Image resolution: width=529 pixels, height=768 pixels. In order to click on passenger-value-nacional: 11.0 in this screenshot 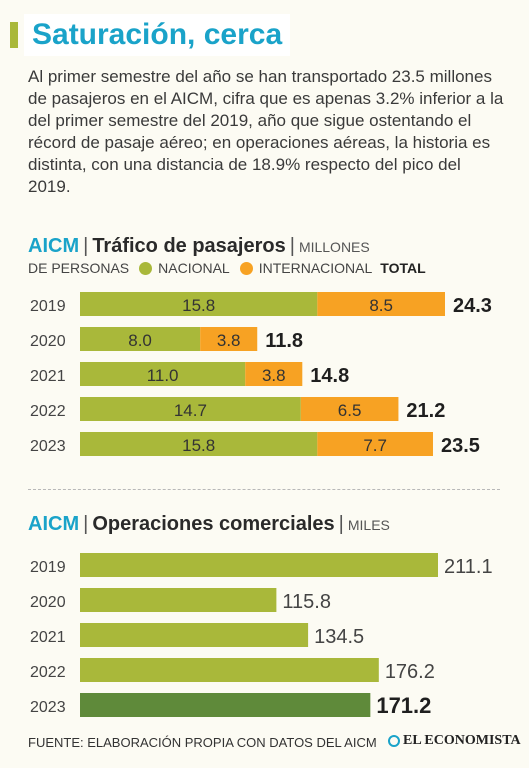, I will do `click(163, 375)`.